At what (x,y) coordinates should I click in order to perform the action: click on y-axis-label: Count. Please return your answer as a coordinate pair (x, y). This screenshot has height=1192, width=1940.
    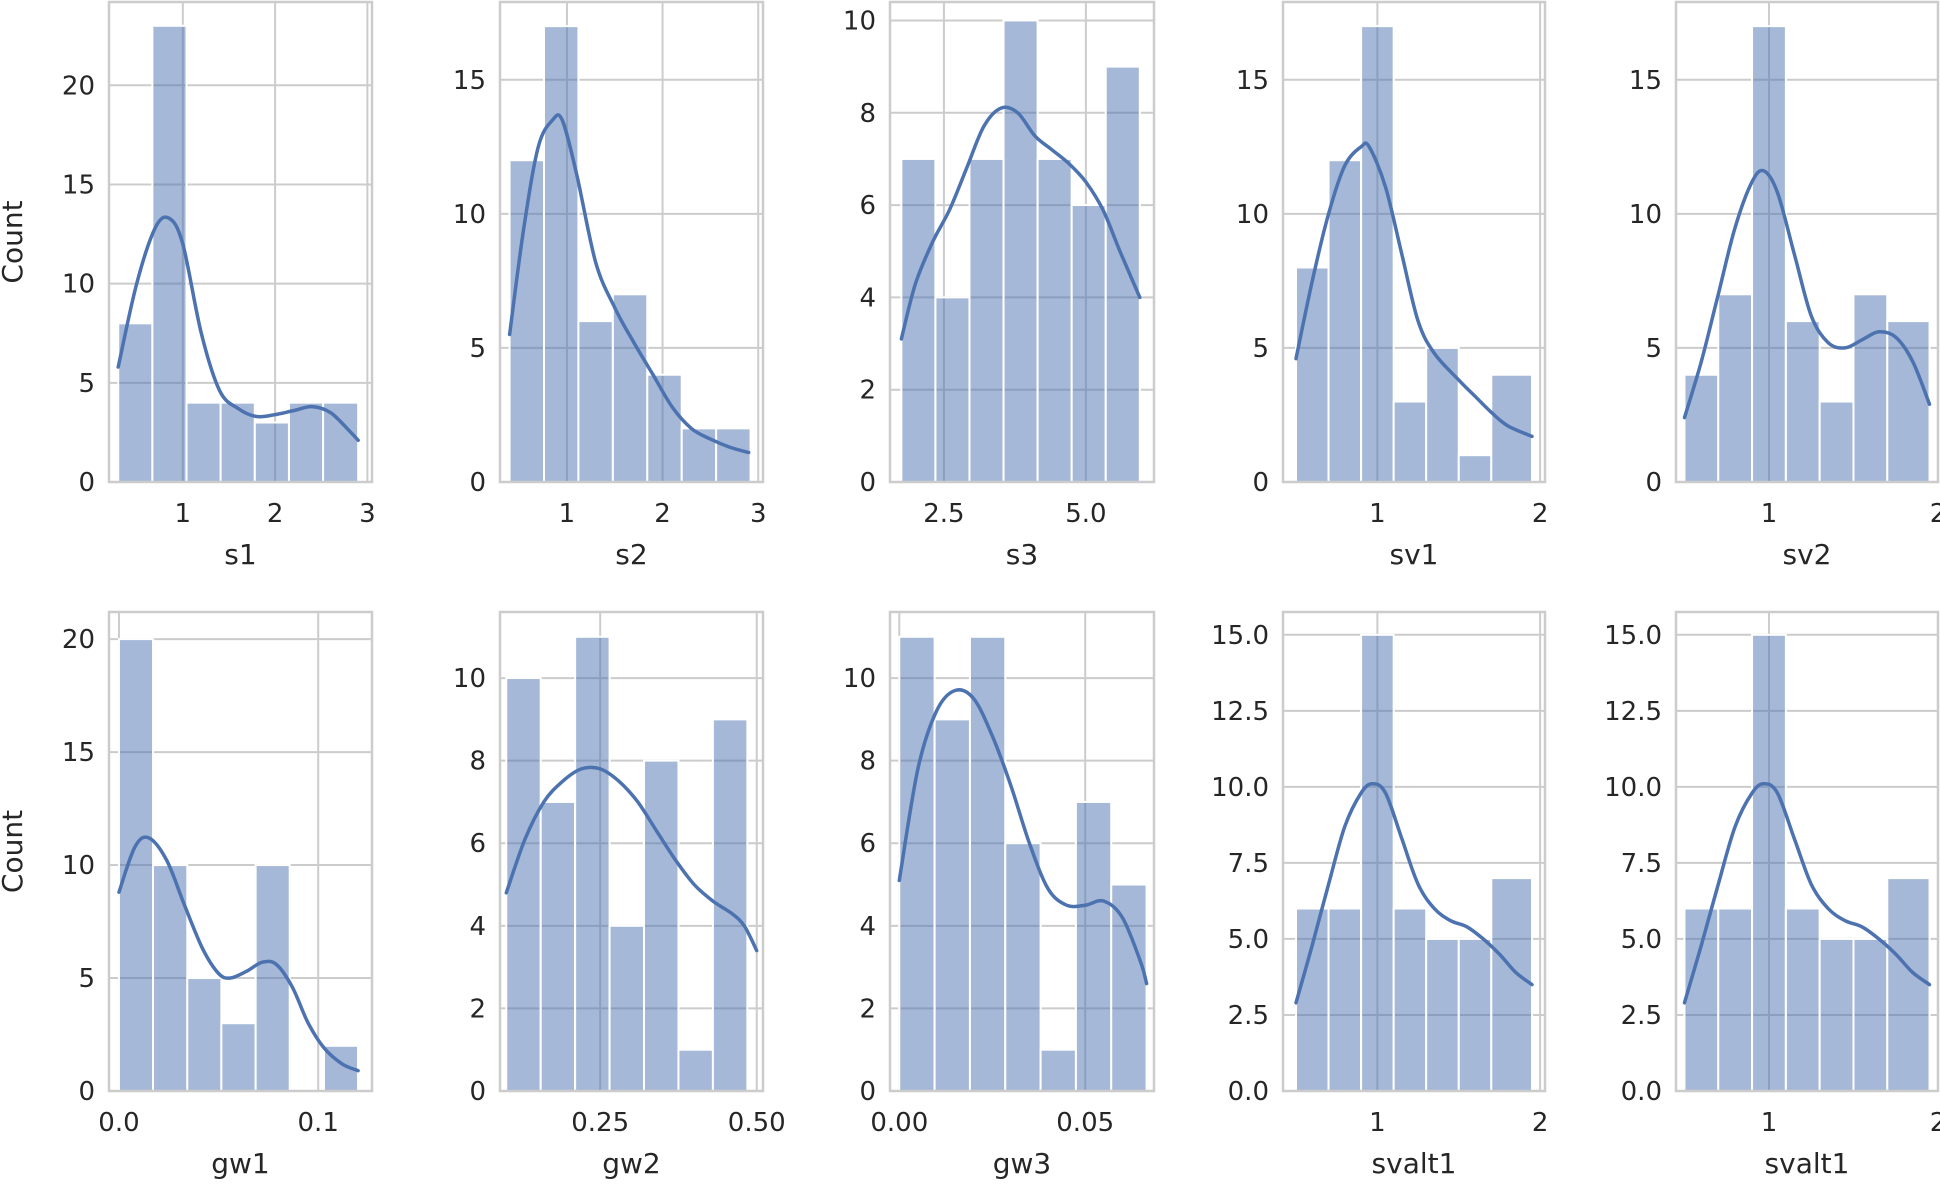
    Looking at the image, I should click on (14, 851).